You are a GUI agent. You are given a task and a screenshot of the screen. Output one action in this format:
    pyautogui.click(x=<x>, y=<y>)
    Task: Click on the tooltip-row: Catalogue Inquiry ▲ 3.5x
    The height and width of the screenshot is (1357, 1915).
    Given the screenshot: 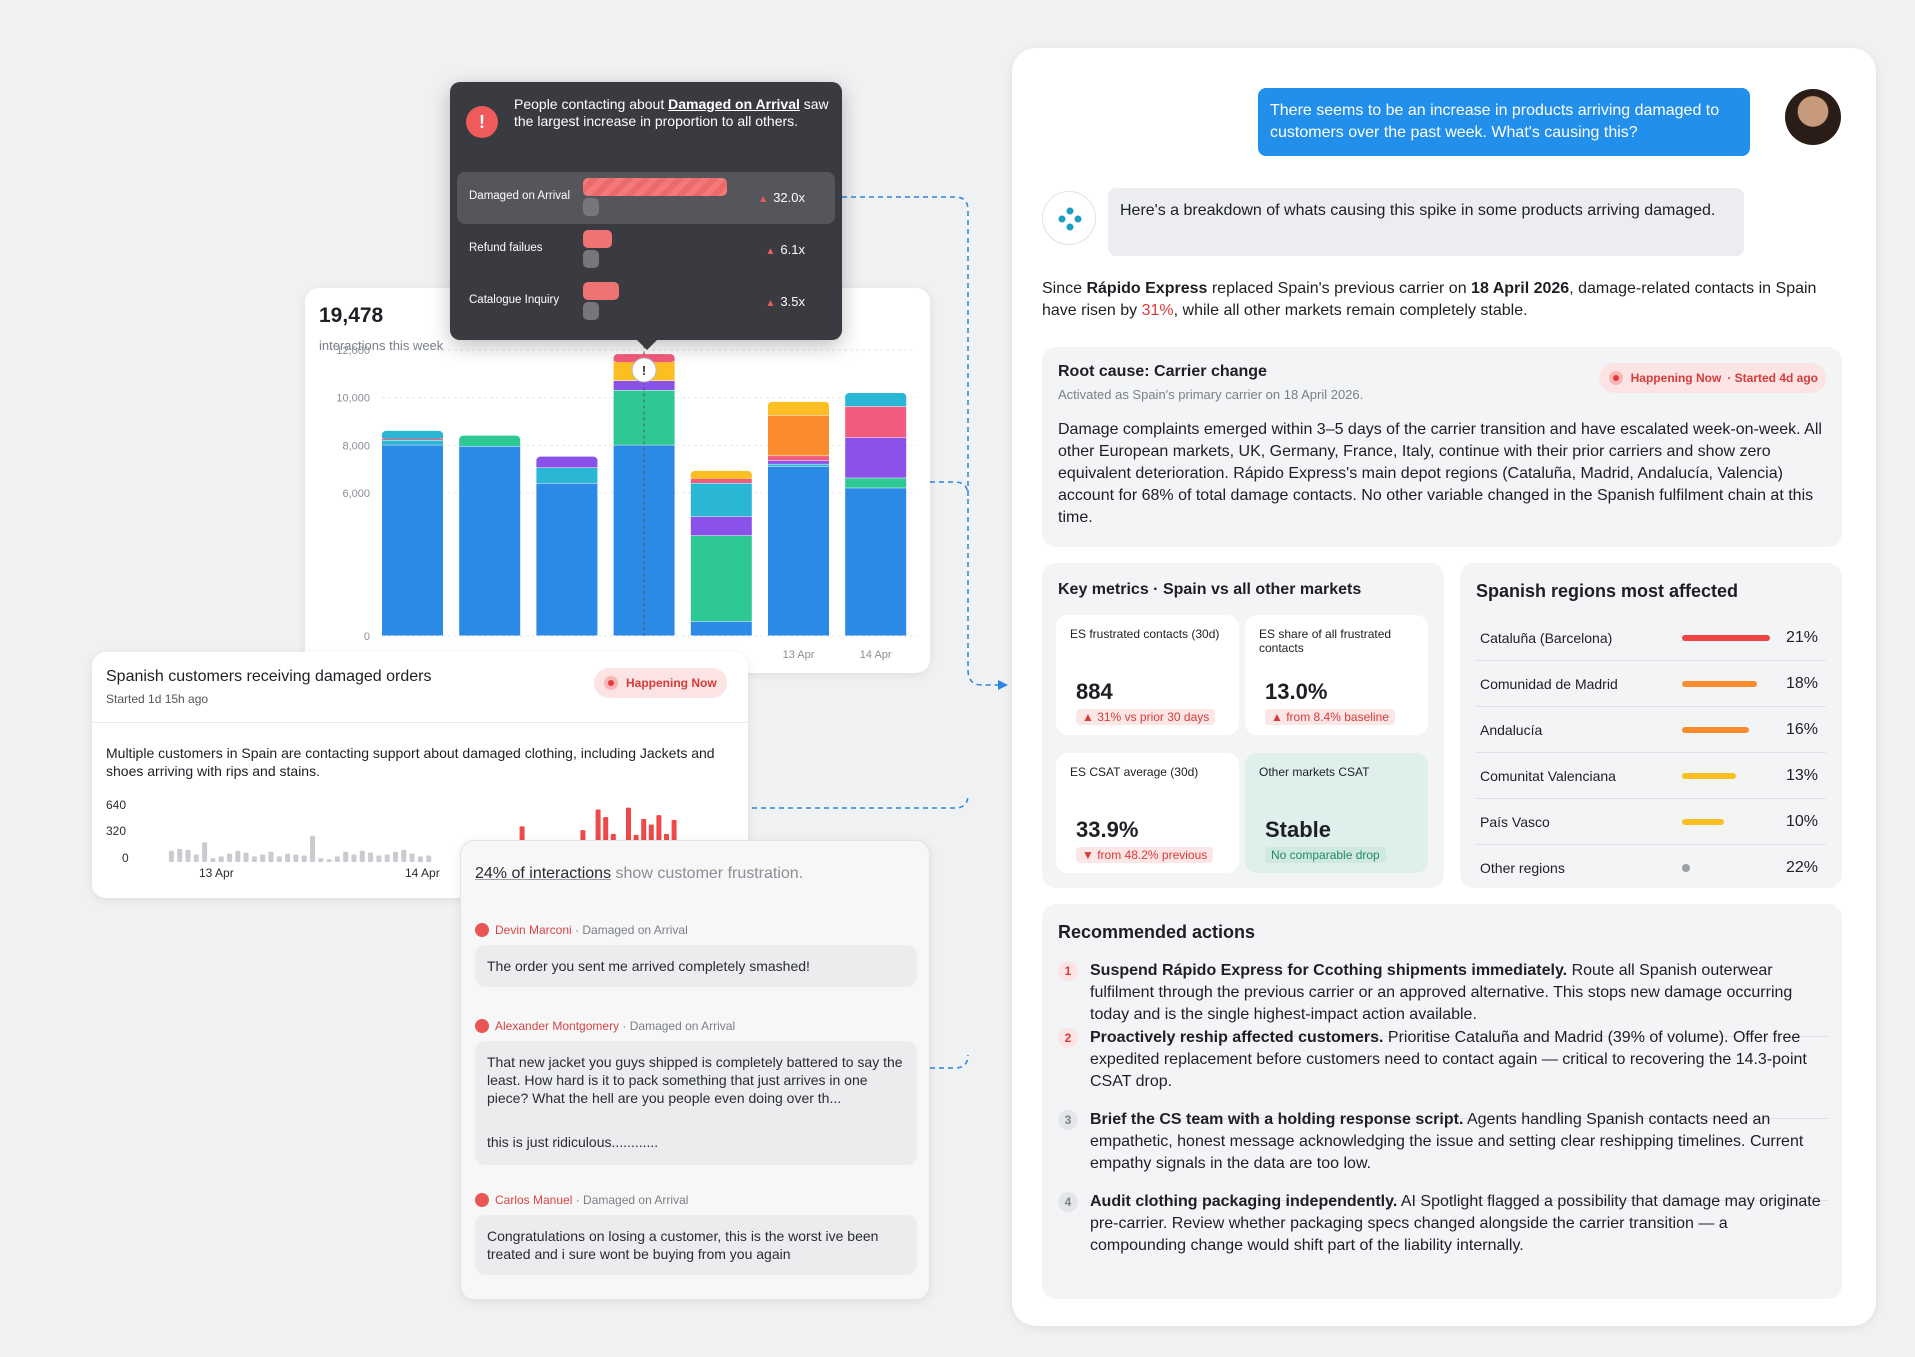 What is the action you would take?
    pyautogui.click(x=646, y=302)
    